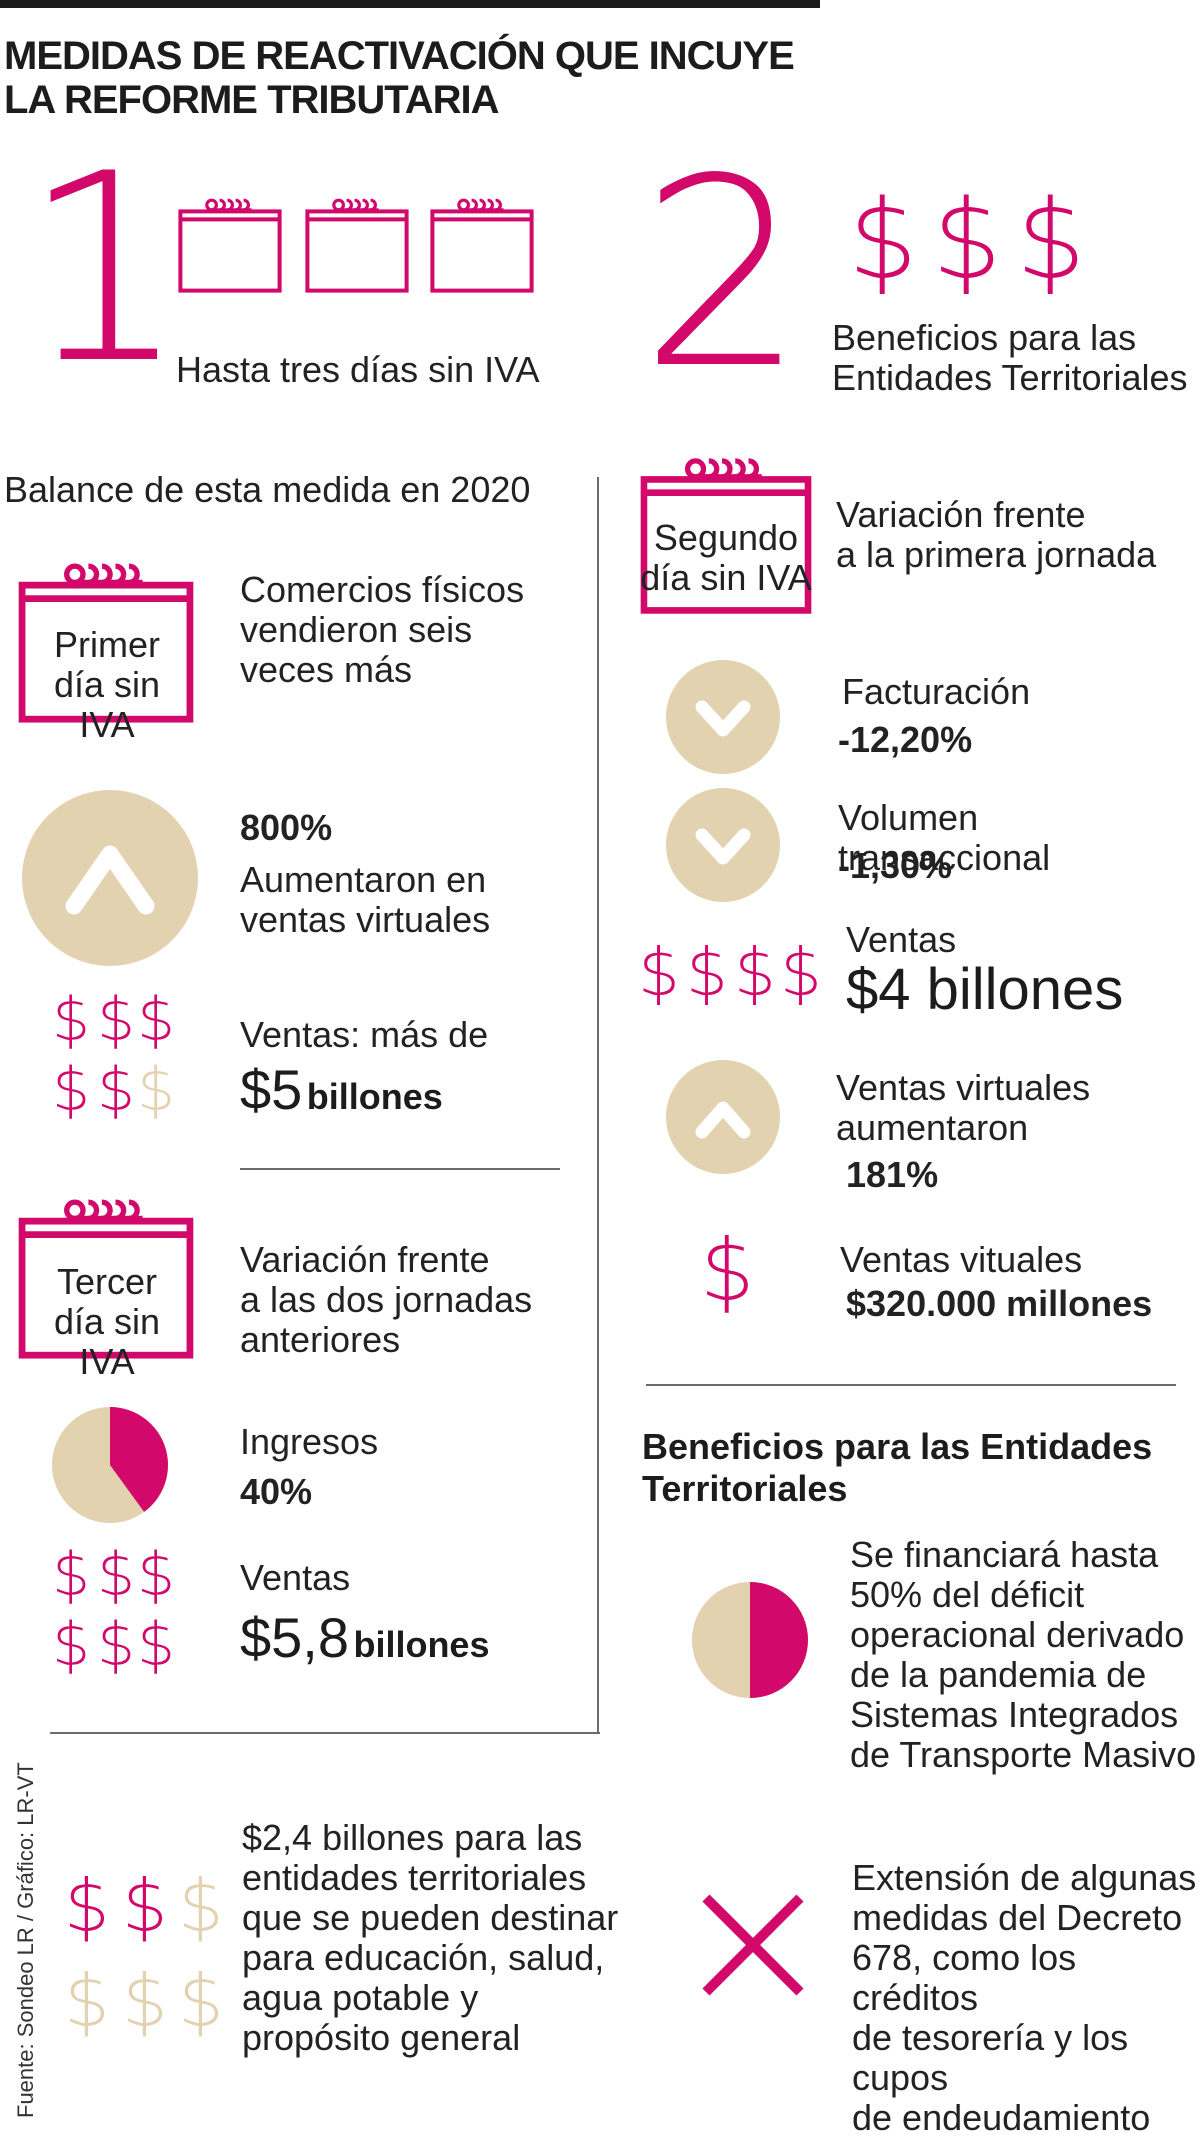 This screenshot has width=1200, height=2138. I want to click on billing-value: -12,20%, so click(905, 739).